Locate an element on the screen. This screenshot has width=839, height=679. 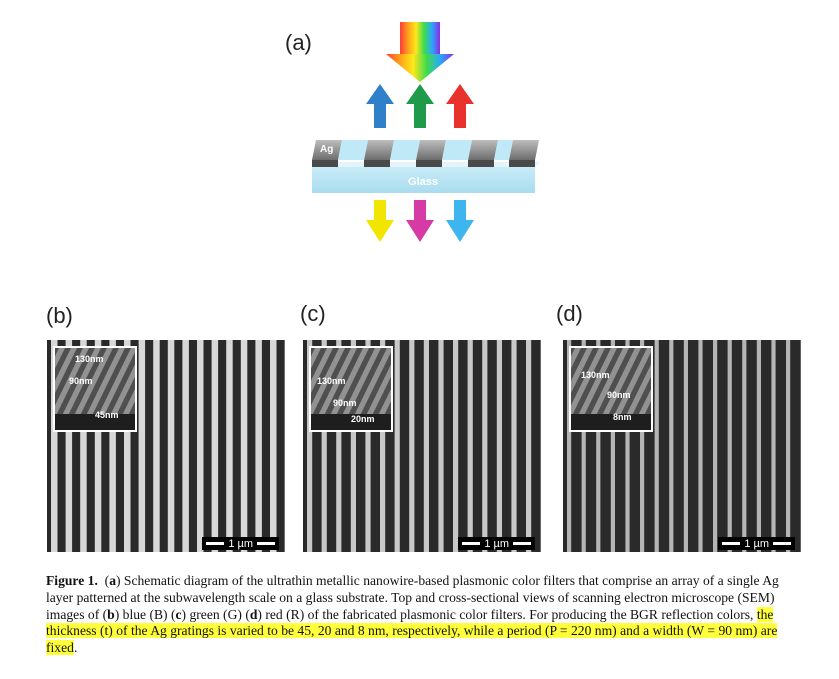
panel-label-d: (d) is located at coordinates (569, 313).